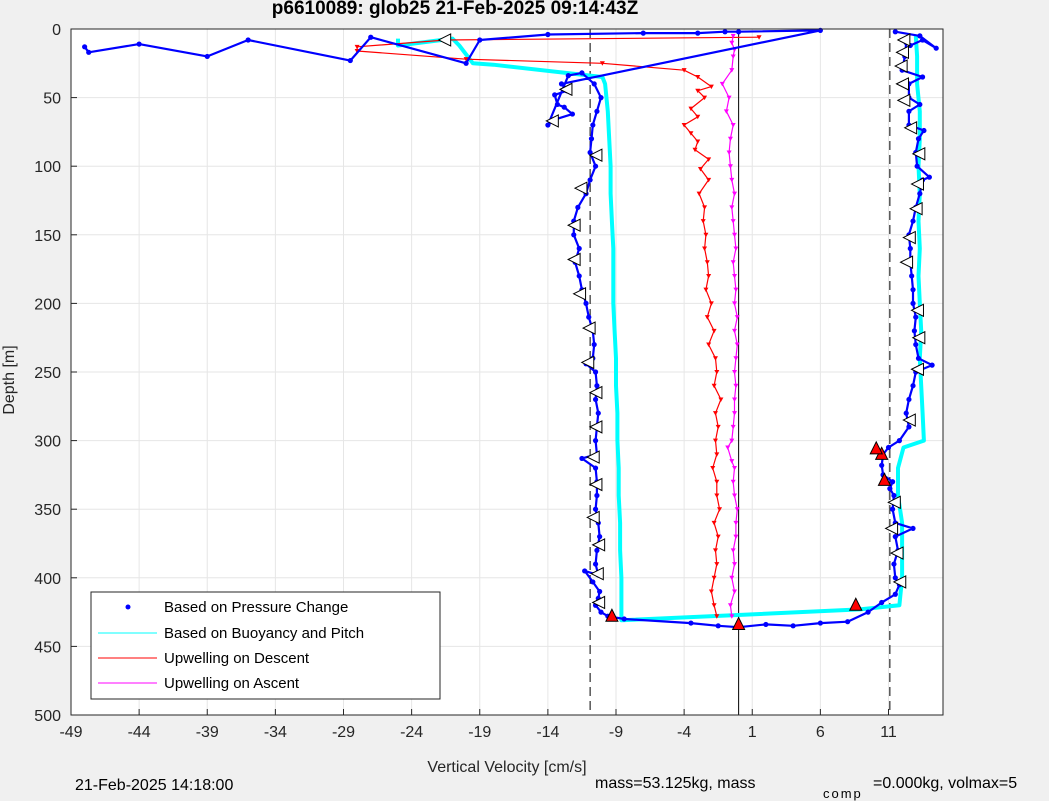 The height and width of the screenshot is (801, 1049). Describe the element at coordinates (237, 658) in the screenshot. I see `legend-label-descent: Upwelling on Descent` at that location.